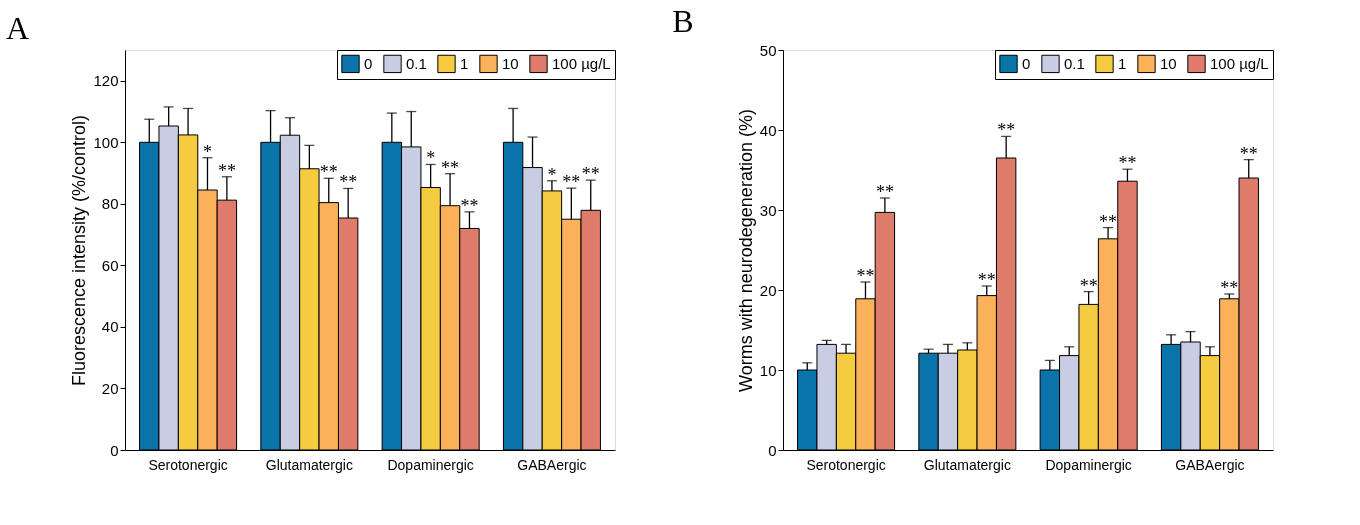 This screenshot has width=1360, height=525. What do you see at coordinates (110, 204) in the screenshot?
I see `y-tick-label: 80` at bounding box center [110, 204].